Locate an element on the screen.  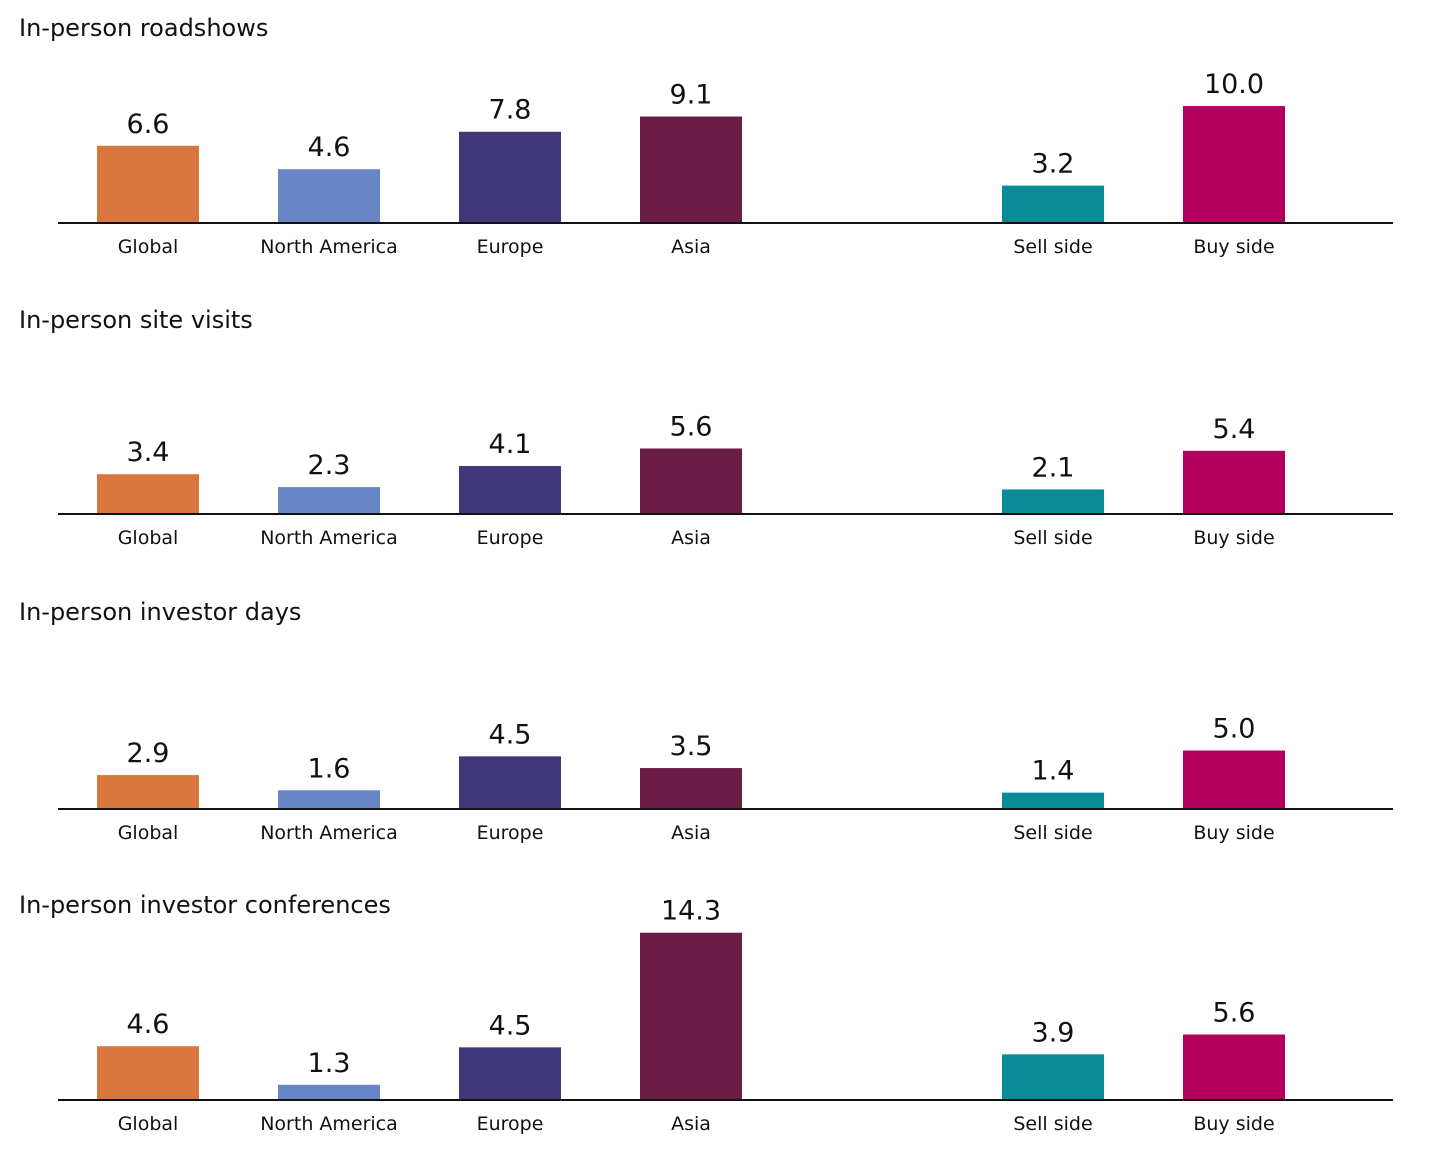
data-label-north-america: 1.6 is located at coordinates (329, 768).